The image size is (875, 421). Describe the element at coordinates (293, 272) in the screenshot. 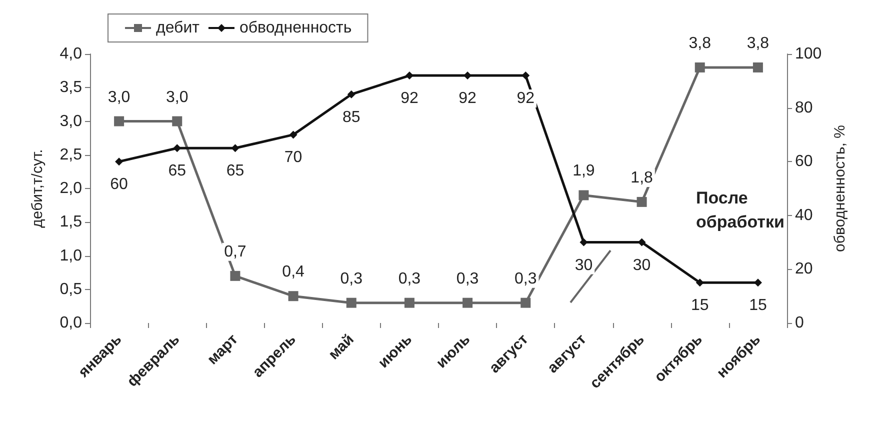

I see `data-label: 0,4` at that location.